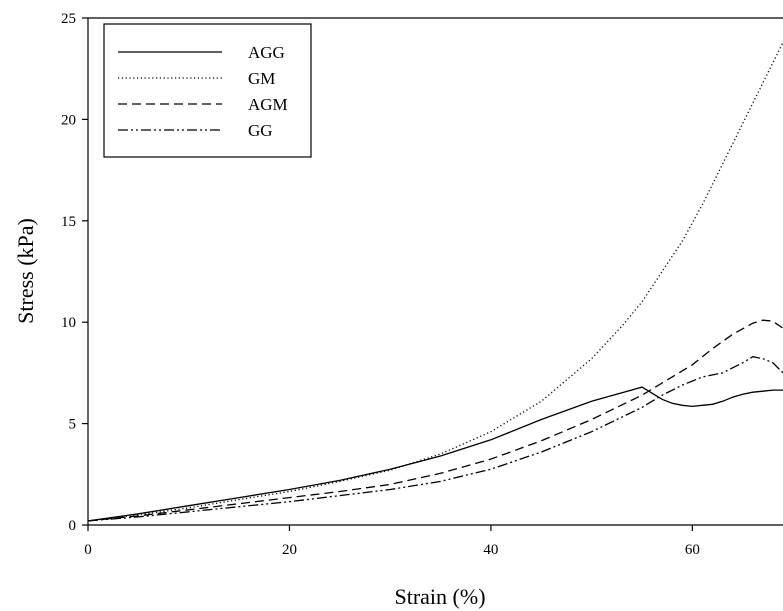 Image resolution: width=783 pixels, height=611 pixels. Describe the element at coordinates (289, 550) in the screenshot. I see `x-tick-label: 20` at that location.